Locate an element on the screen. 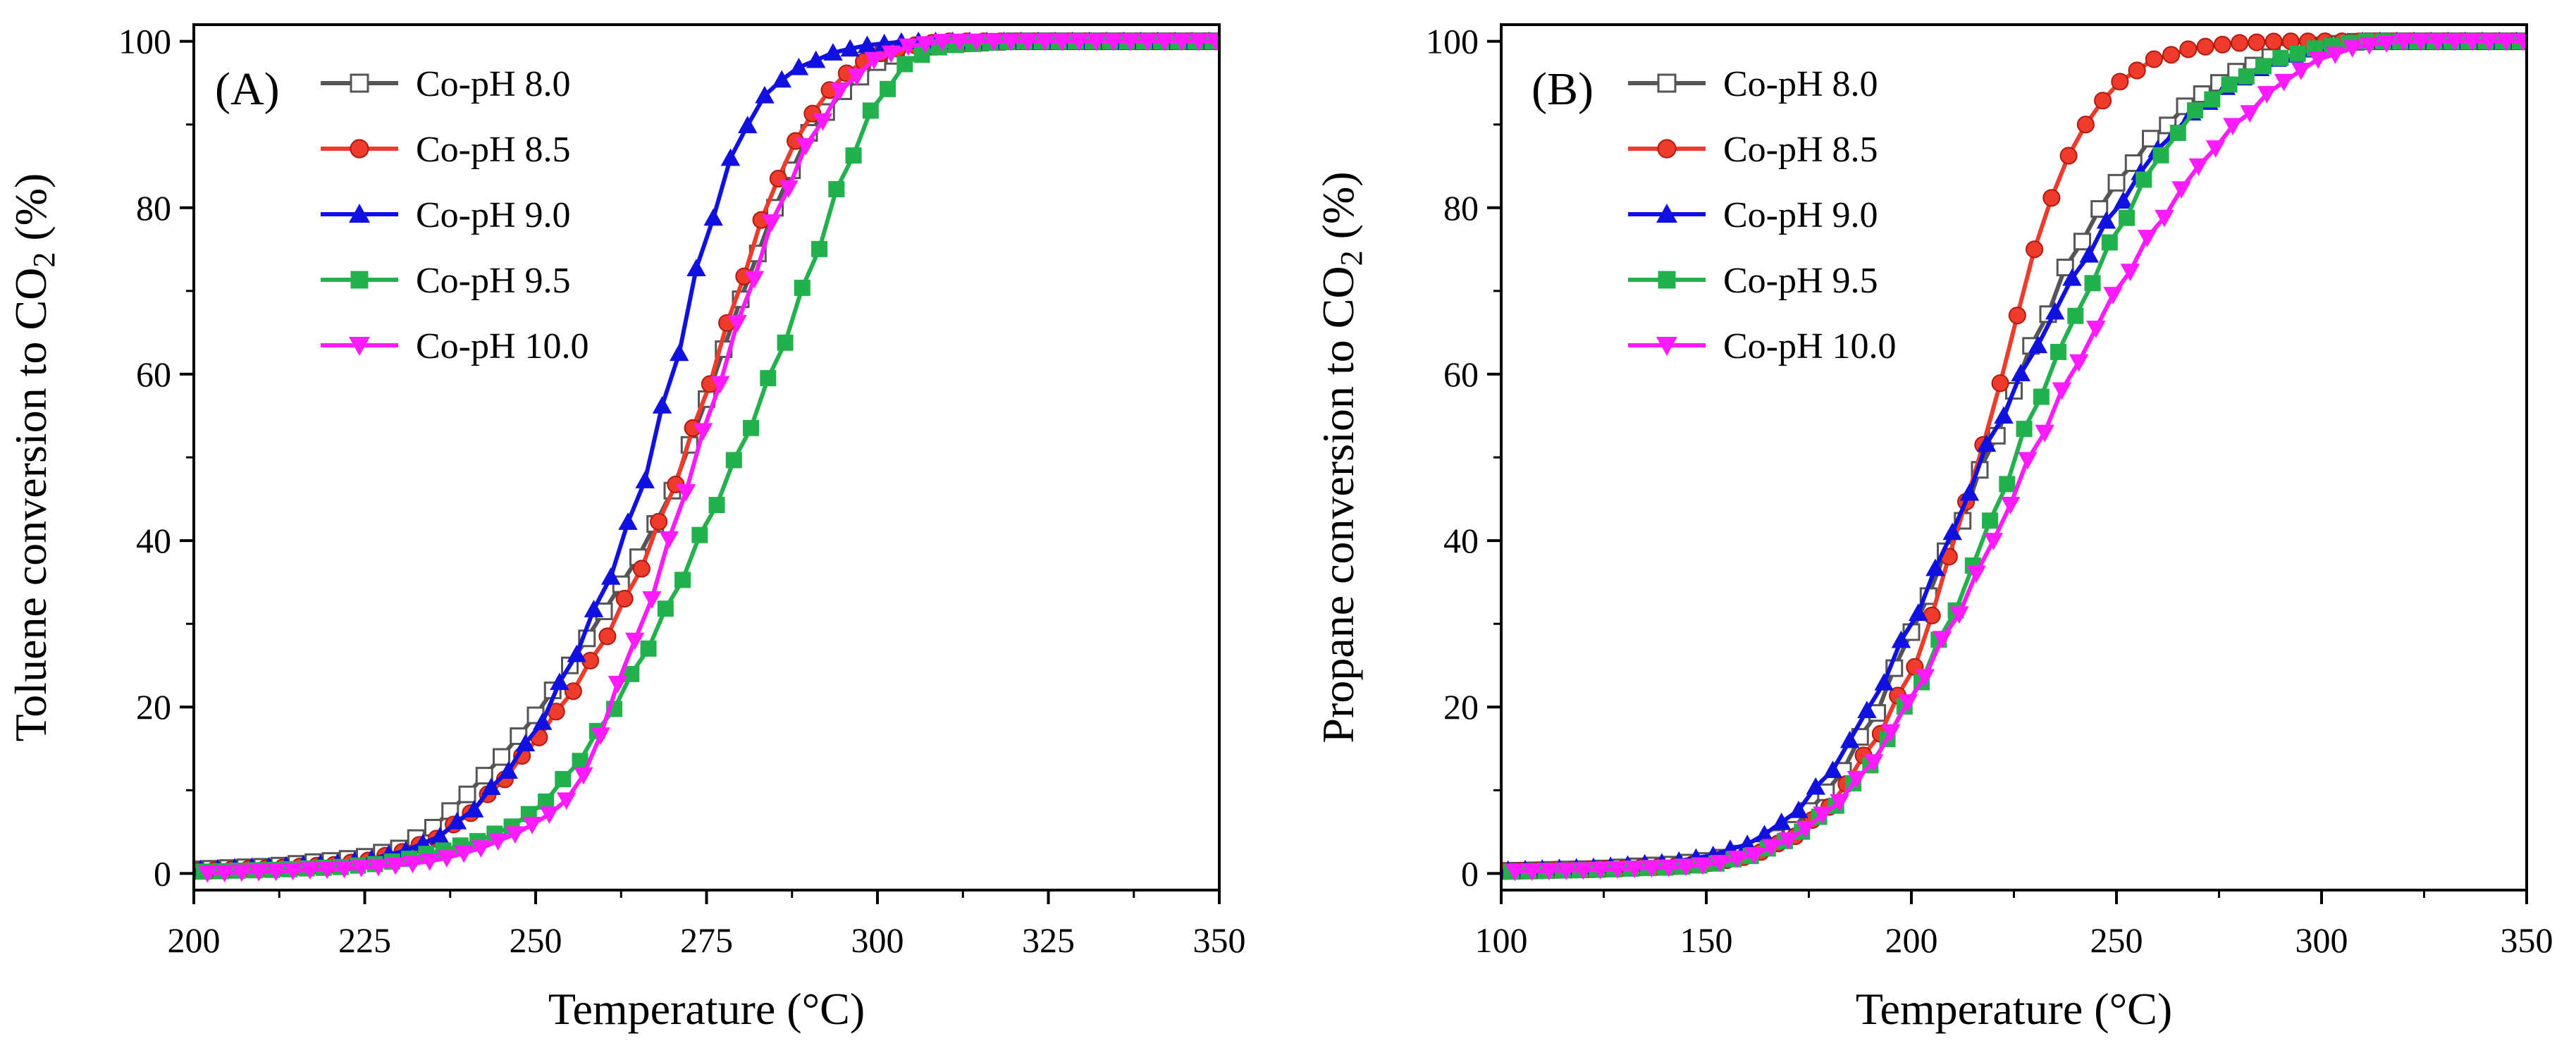 The width and height of the screenshot is (2576, 1055). panel-b-y-tick-label: 40 is located at coordinates (1461, 540).